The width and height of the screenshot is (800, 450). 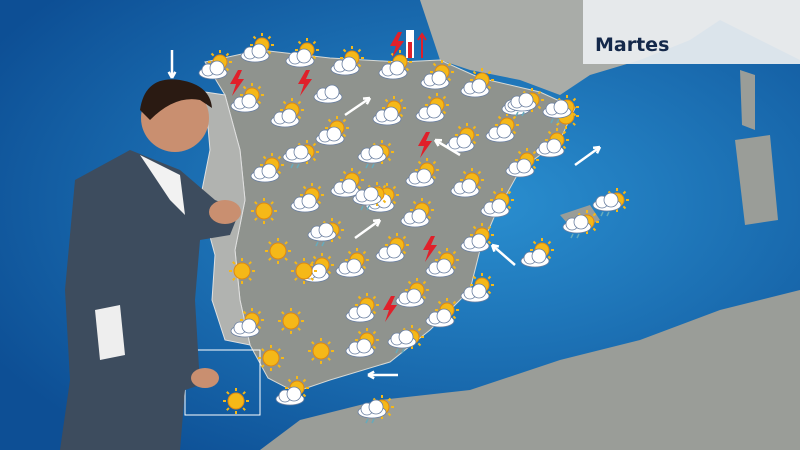 I want to click on presenter-hand-left, so click(x=205, y=378).